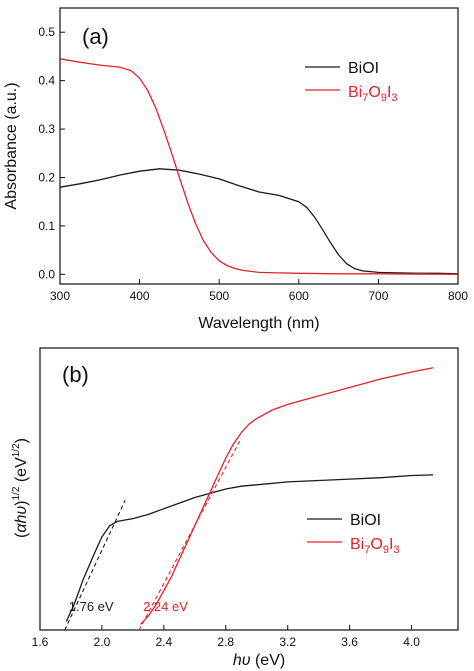 The image size is (474, 671). Describe the element at coordinates (351, 82) in the screenshot. I see `panel-a-legend: BiOI Bi7O9I3` at that location.